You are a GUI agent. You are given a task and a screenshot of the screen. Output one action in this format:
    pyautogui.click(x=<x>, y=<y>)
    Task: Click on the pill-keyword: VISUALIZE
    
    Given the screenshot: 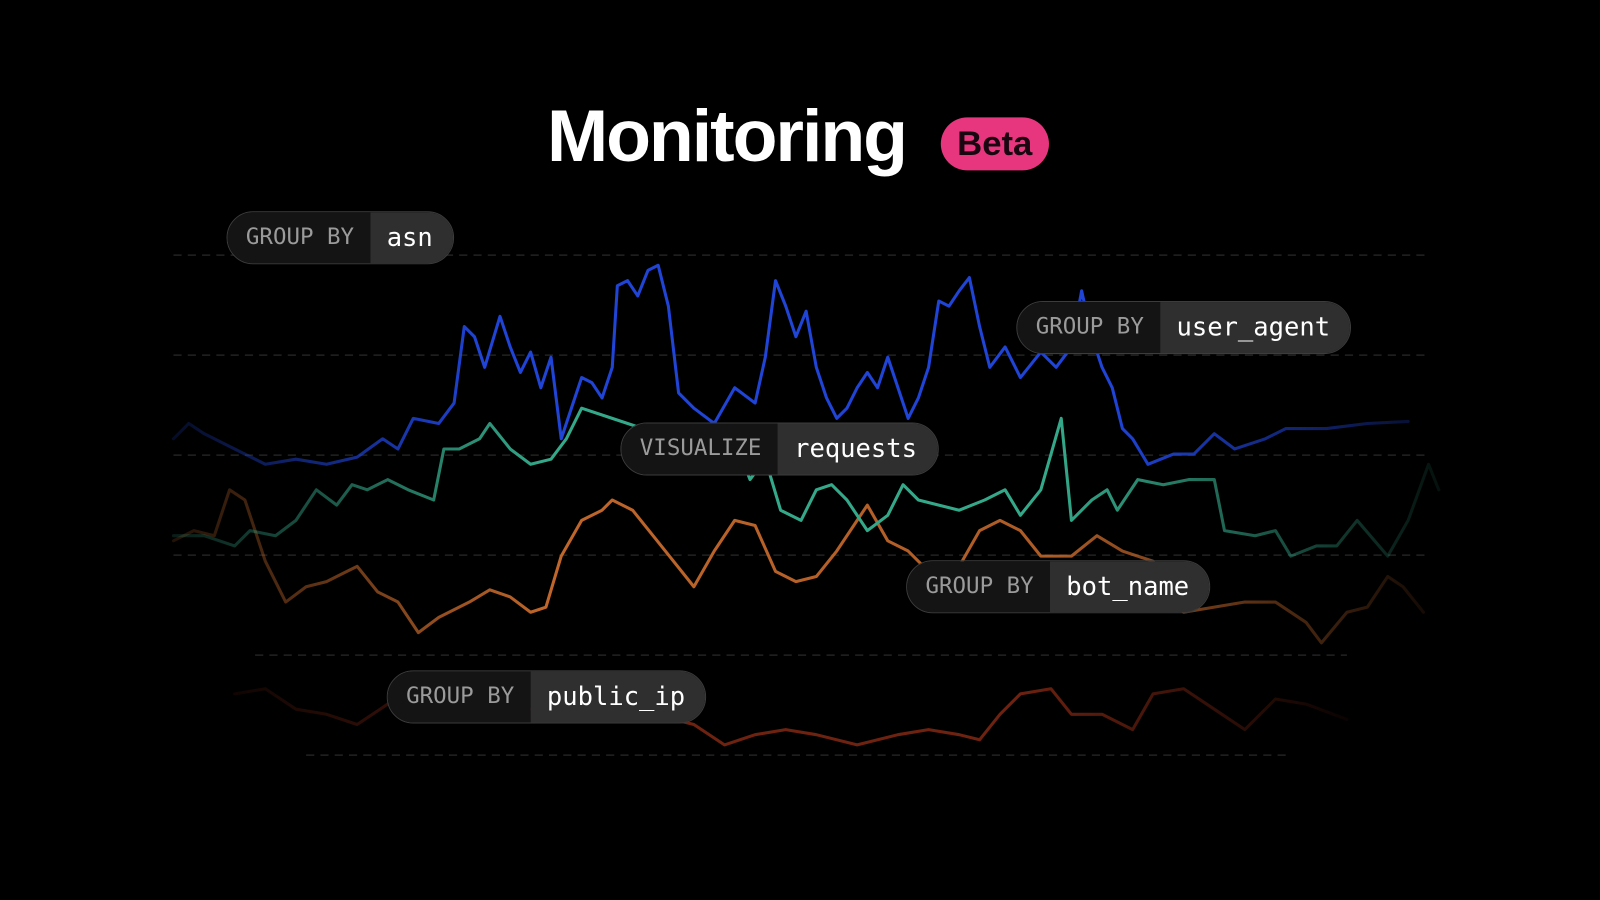 What is the action you would take?
    pyautogui.click(x=699, y=449)
    